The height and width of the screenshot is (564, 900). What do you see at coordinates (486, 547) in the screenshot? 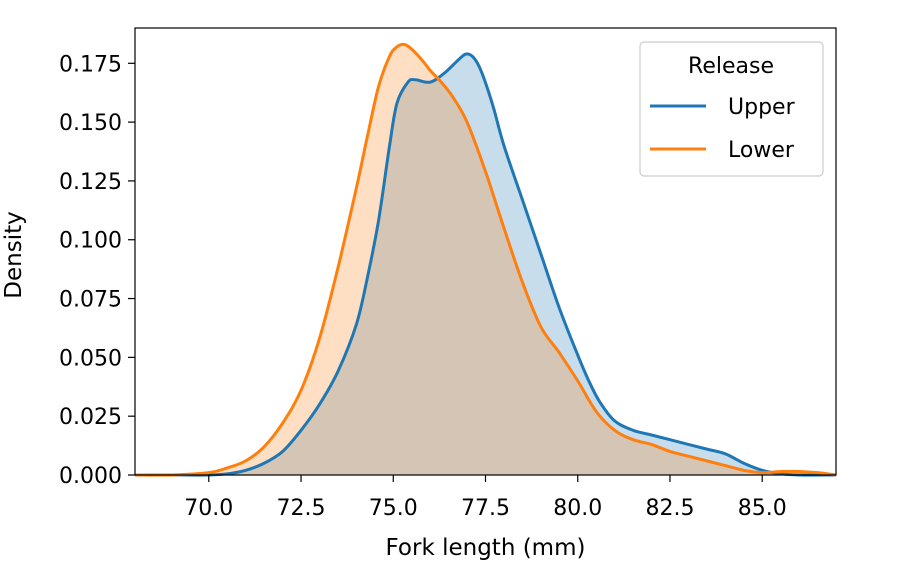
I see `x-axis-label: Fork length (mm)` at bounding box center [486, 547].